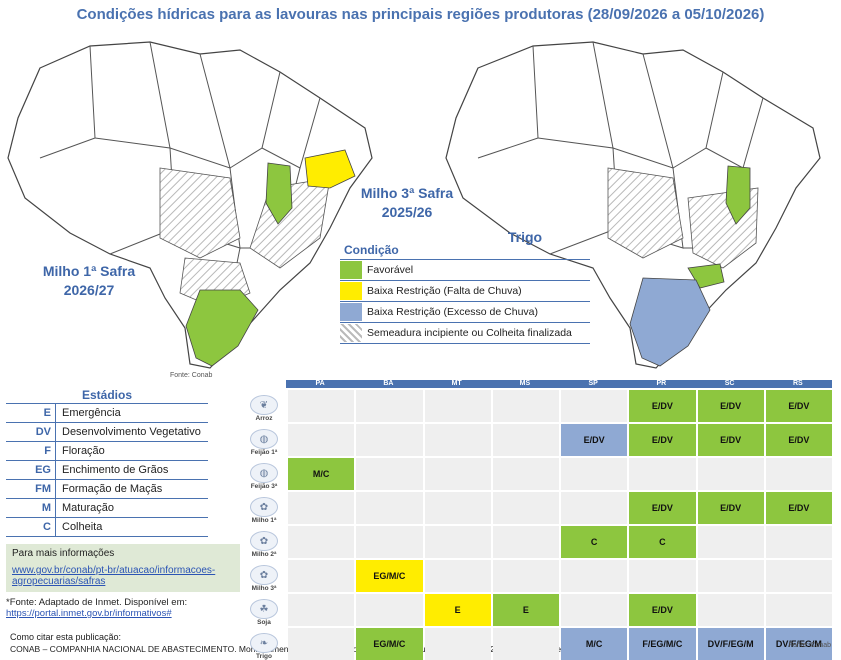 This screenshot has width=841, height=660. I want to click on estadio-row: E Emergência, so click(107, 413).